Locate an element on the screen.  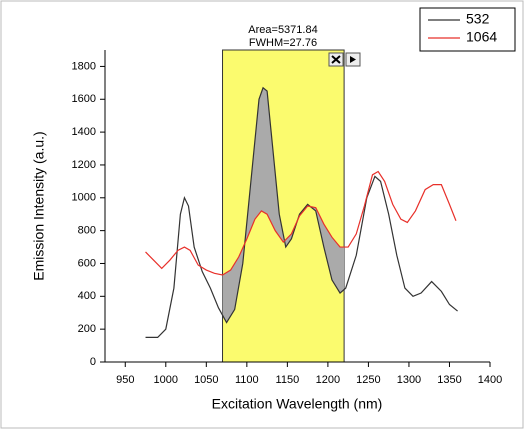
y-tick-label: 800 is located at coordinates (87, 231).